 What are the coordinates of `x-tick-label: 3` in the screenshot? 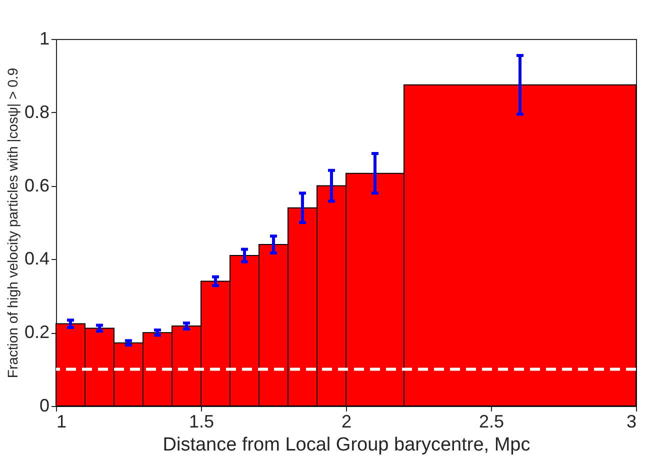 It's located at (631, 422).